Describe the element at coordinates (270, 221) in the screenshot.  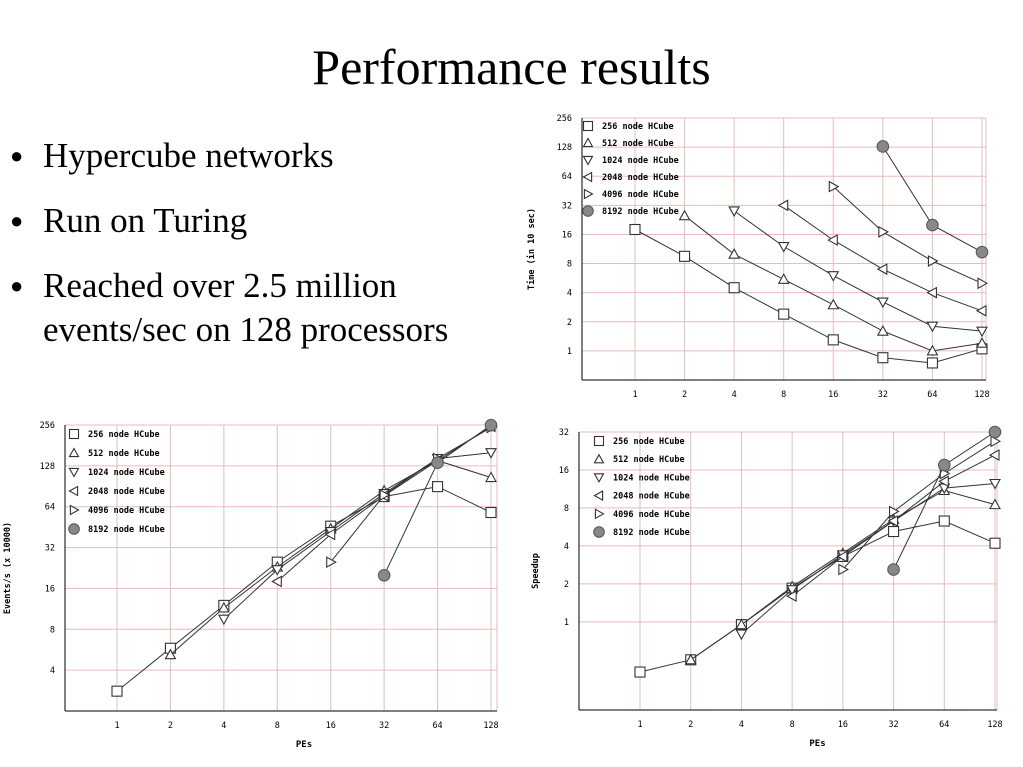
I see `bullet-item: ● Run on Turing` at that location.